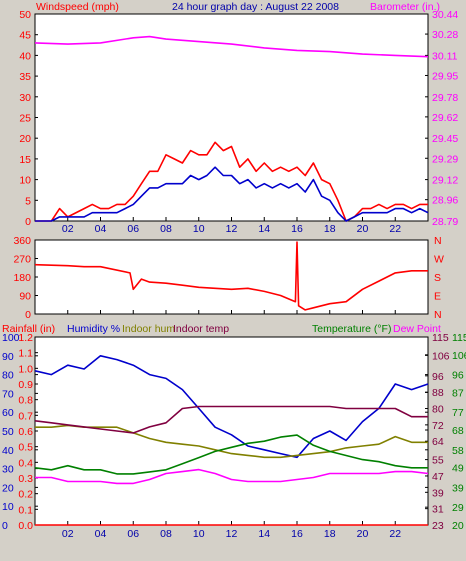 Image resolution: width=466 pixels, height=561 pixels. What do you see at coordinates (25, 432) in the screenshot?
I see `rainfall-tick-label: 0.6` at bounding box center [25, 432].